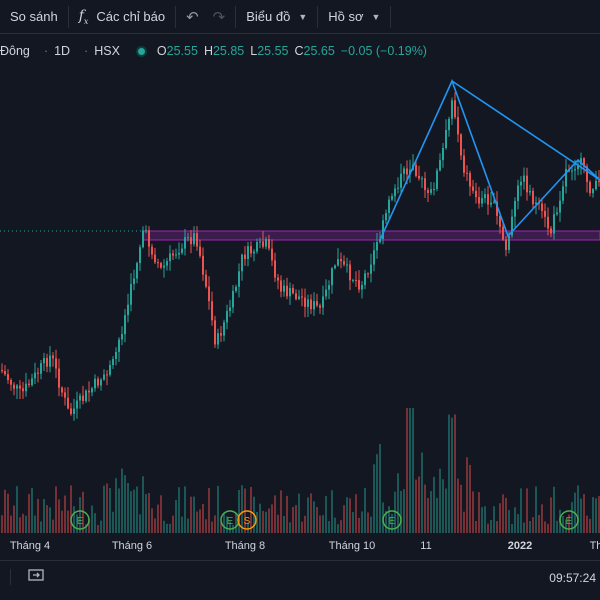 This screenshot has width=600, height=600. Describe the element at coordinates (525, 130) in the screenshot. I see `pattern-line-right-shoulder` at that location.